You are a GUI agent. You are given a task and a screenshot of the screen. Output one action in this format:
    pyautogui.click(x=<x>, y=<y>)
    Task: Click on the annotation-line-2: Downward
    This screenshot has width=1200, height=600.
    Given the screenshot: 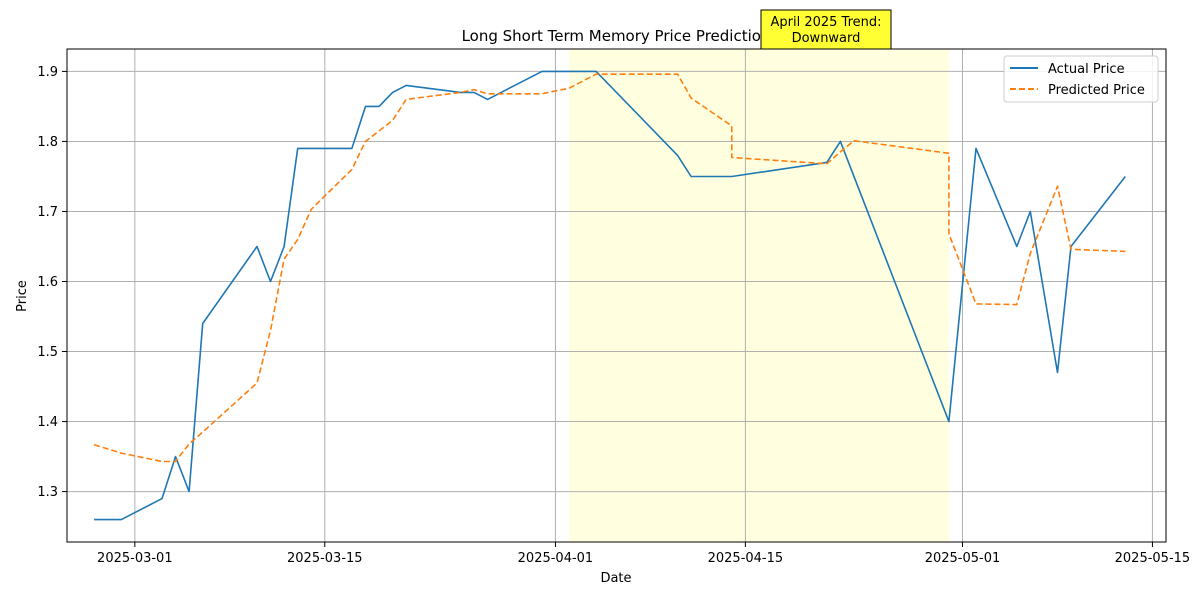 What is the action you would take?
    pyautogui.click(x=826, y=38)
    